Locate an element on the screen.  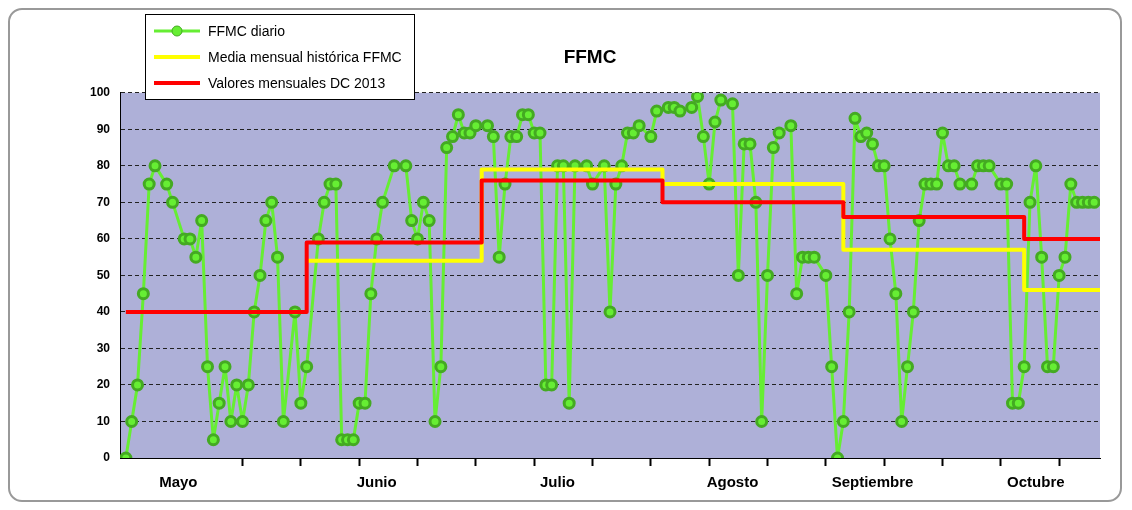
x-tick-label: Agosto is located at coordinates (732, 482).